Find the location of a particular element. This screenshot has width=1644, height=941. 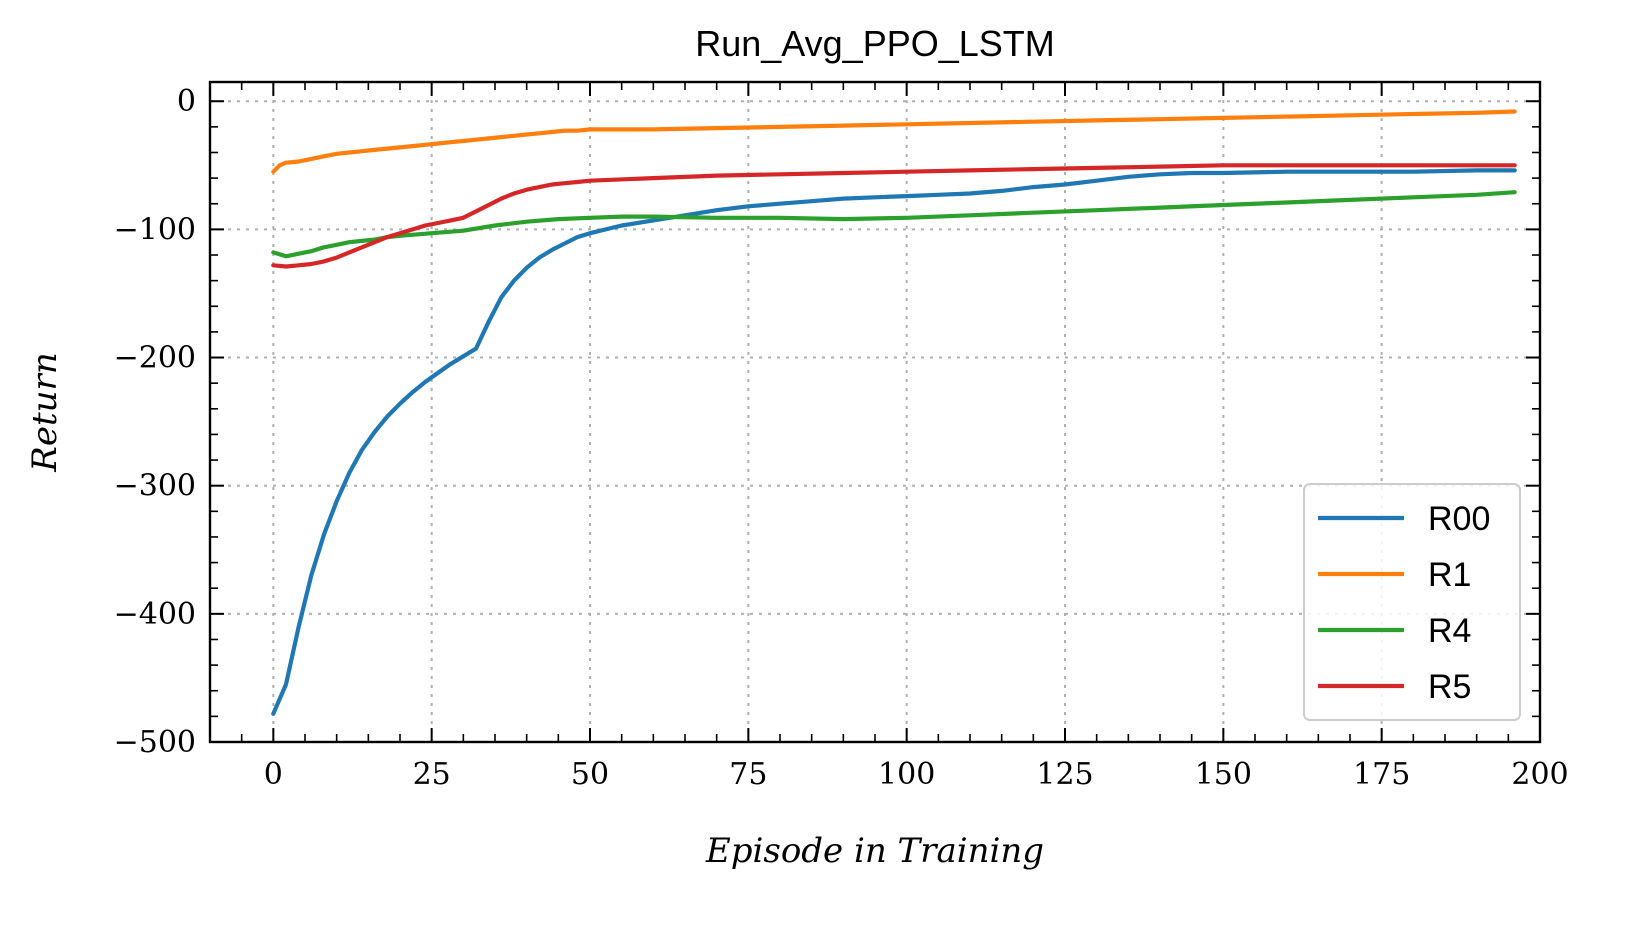

x-tick-label: 200 is located at coordinates (1539, 774).